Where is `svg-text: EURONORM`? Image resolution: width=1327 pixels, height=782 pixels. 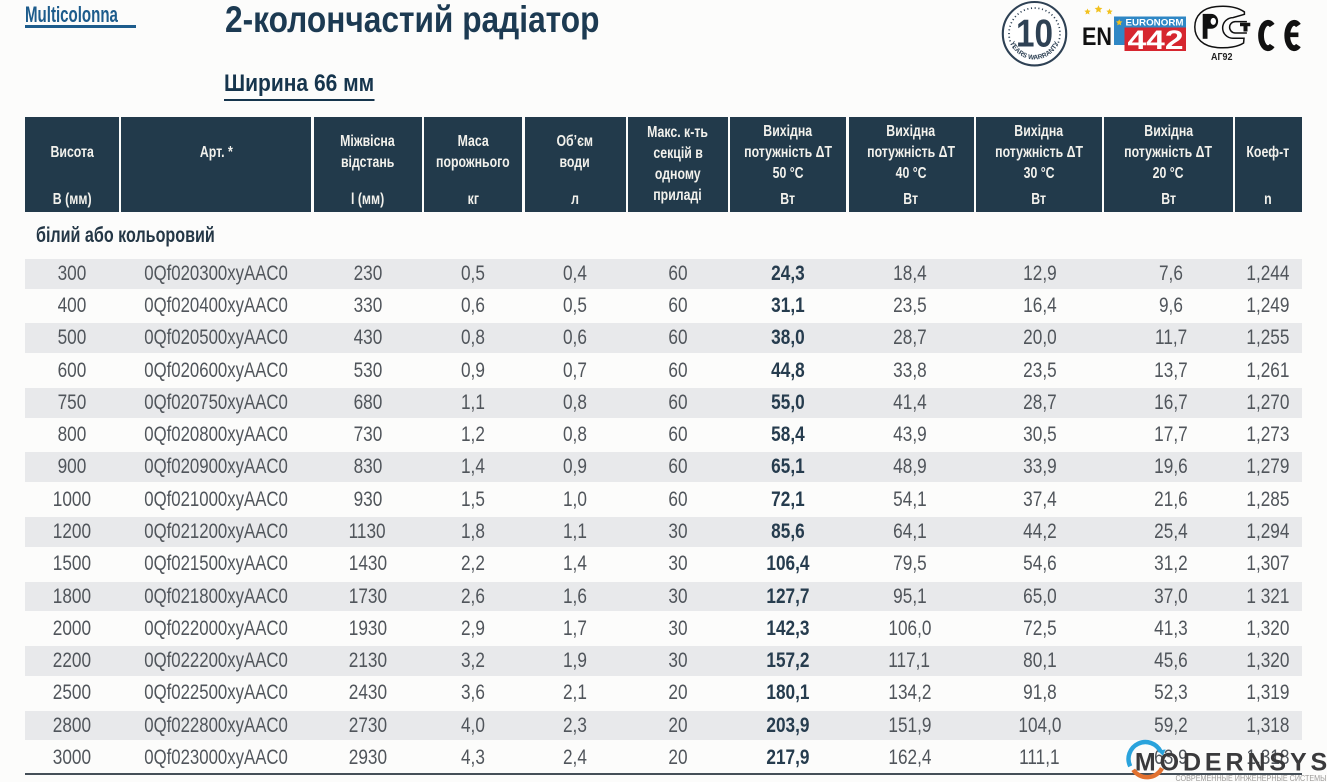
svg-text: EURONORM is located at coordinates (1155, 22).